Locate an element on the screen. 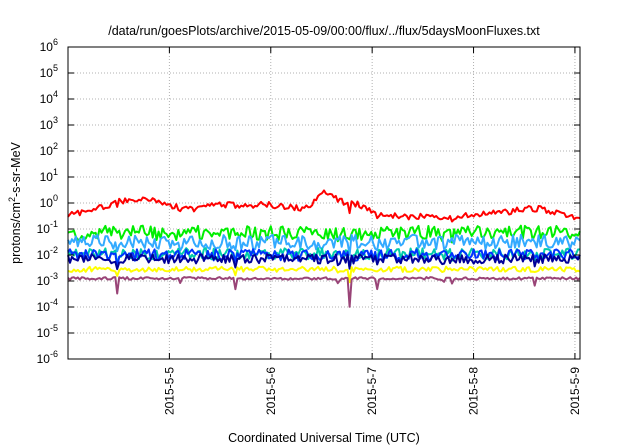 This screenshot has height=448, width=640. y-tick-label: 10² is located at coordinates (49, 149).